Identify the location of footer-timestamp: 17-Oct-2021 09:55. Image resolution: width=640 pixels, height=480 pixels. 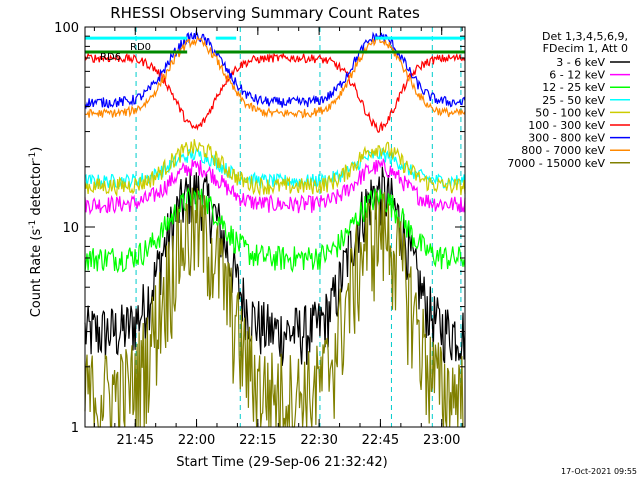
(599, 471).